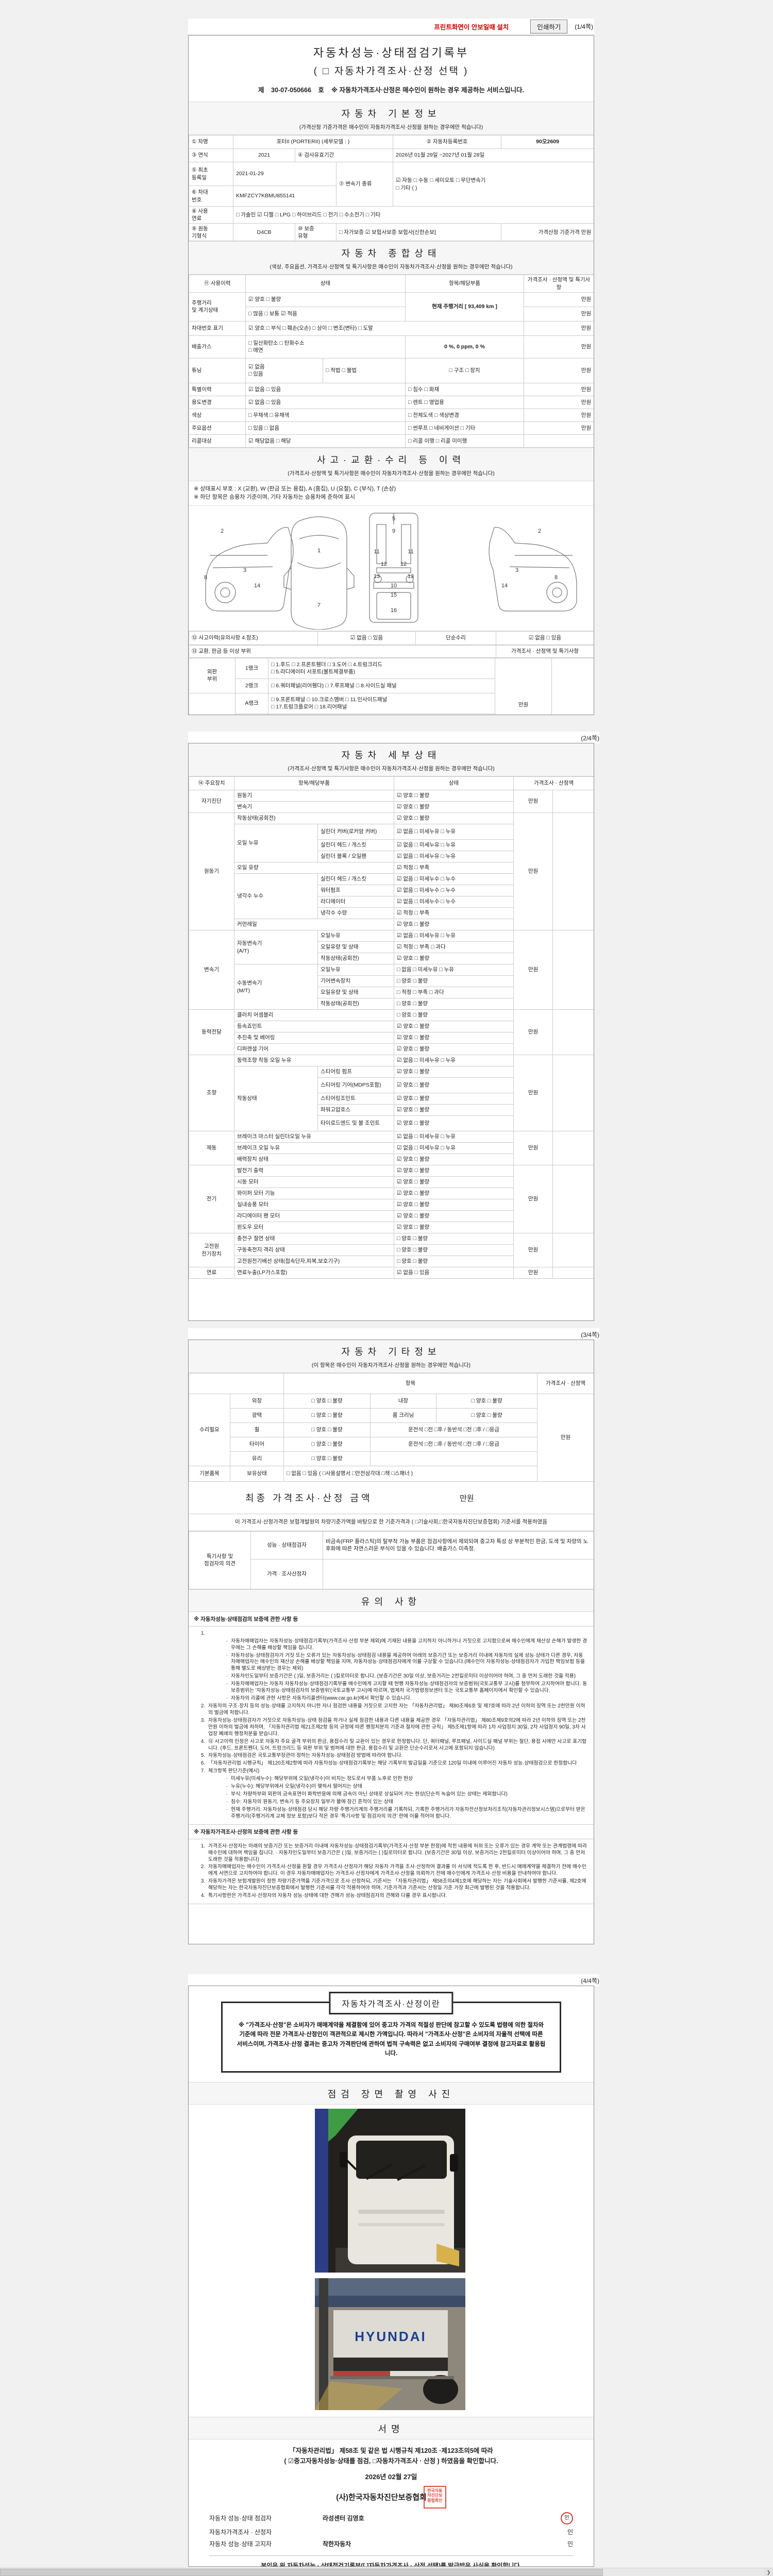  I want to click on cell: □ 6.쿼터패널(리어휀다) □ 7.루프패널 □ 8.사이드실 패널, so click(381, 685).